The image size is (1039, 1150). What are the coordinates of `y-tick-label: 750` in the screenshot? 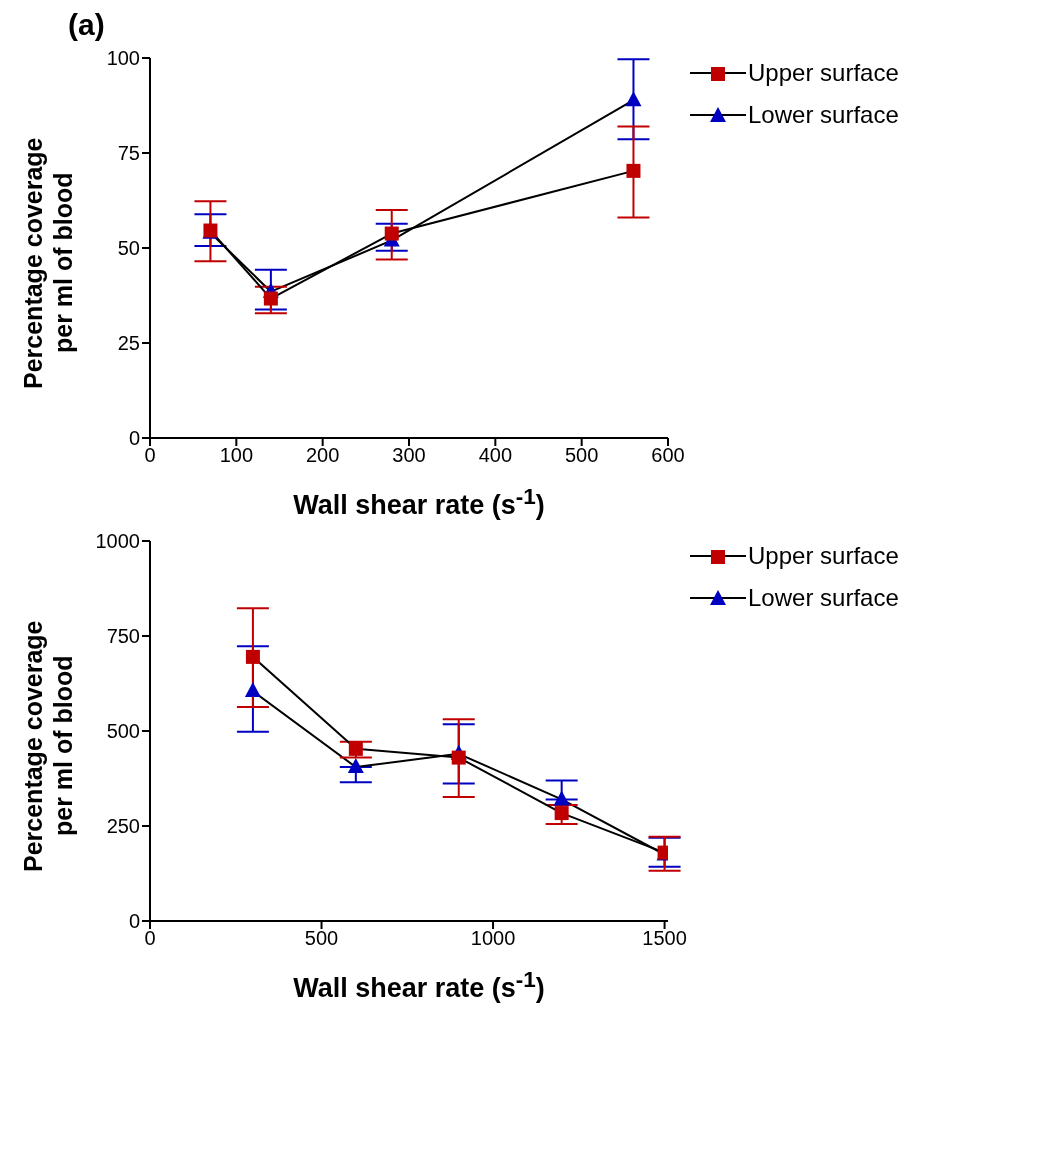 It's located at (123, 636).